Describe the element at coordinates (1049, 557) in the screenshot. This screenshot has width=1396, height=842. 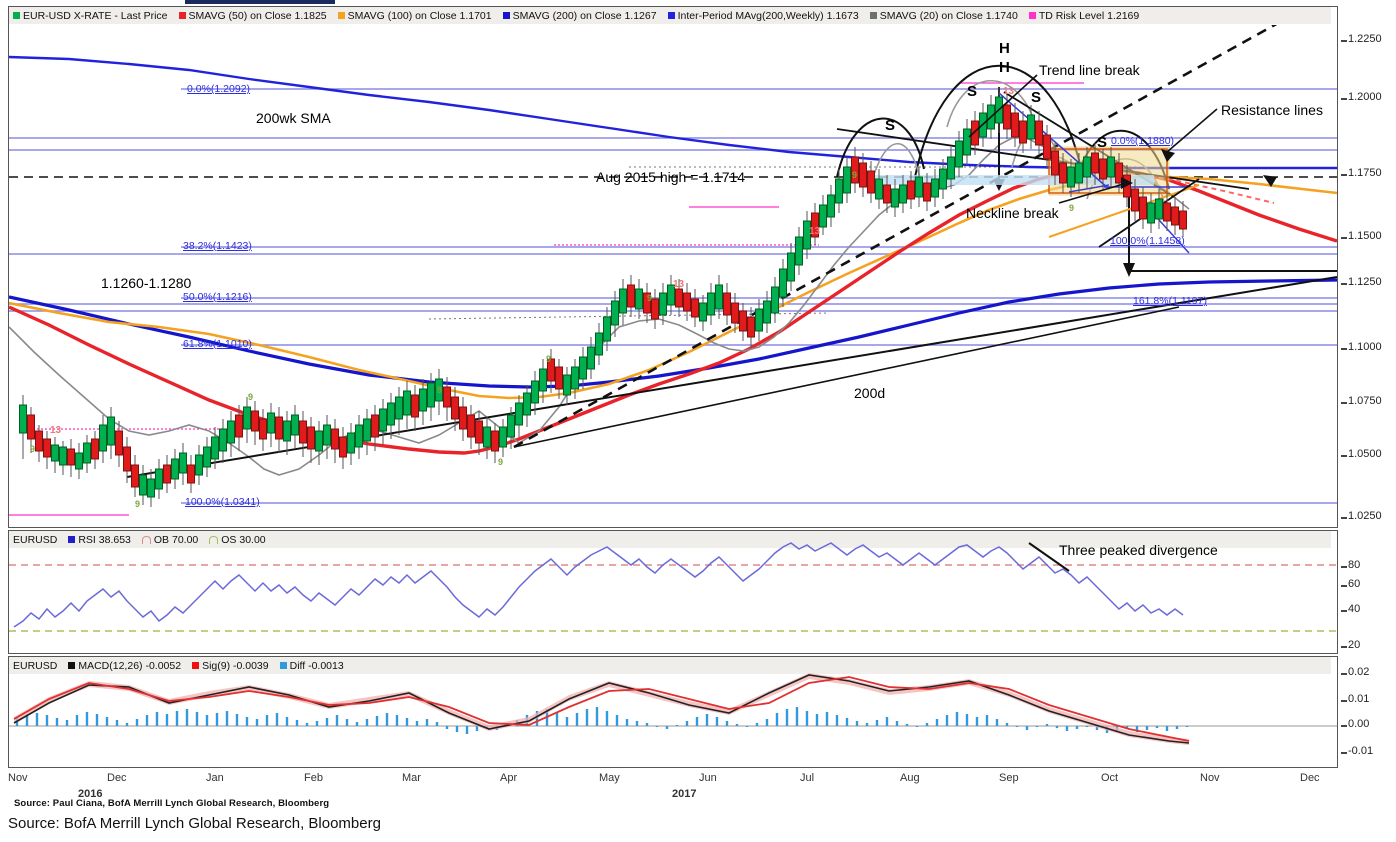
I see `rsi-divergence-line` at that location.